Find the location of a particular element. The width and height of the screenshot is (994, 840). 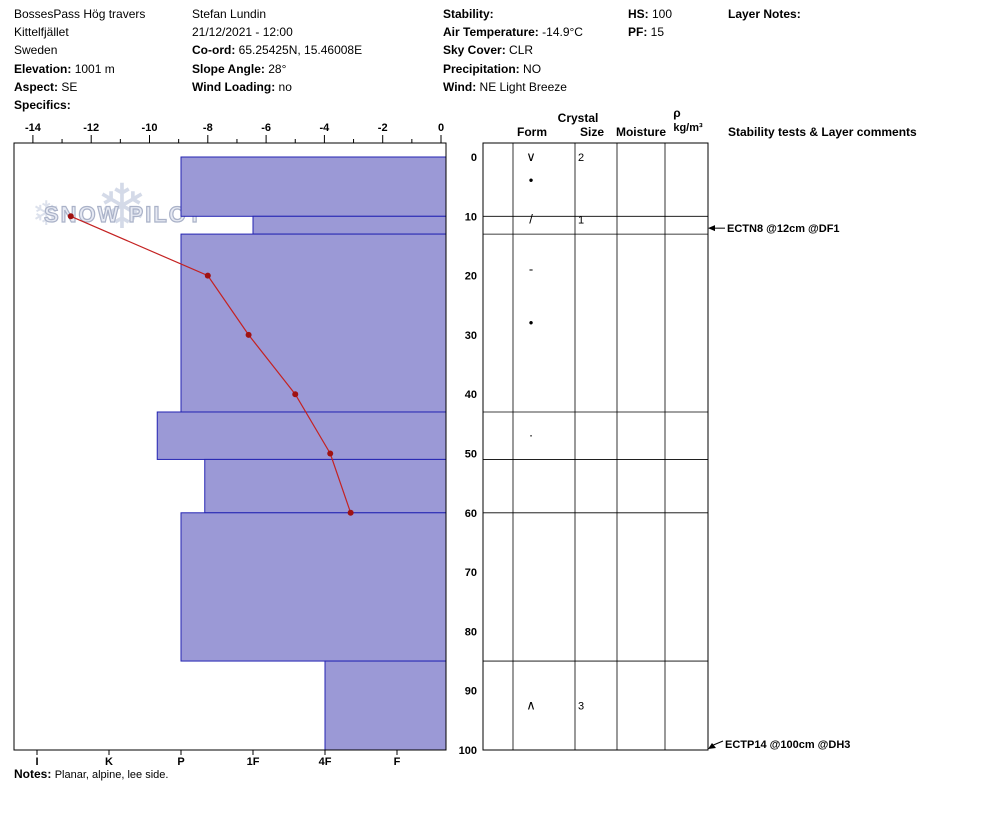

temp-axis-label: 0 is located at coordinates (441, 128).